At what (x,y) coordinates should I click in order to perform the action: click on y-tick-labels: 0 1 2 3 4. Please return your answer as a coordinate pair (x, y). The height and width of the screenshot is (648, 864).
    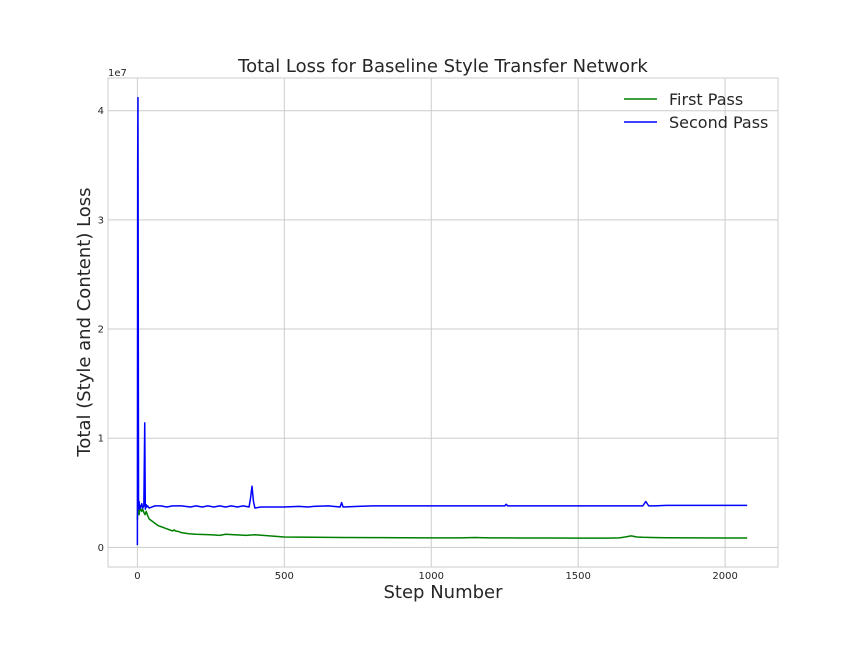
    Looking at the image, I should click on (101, 330).